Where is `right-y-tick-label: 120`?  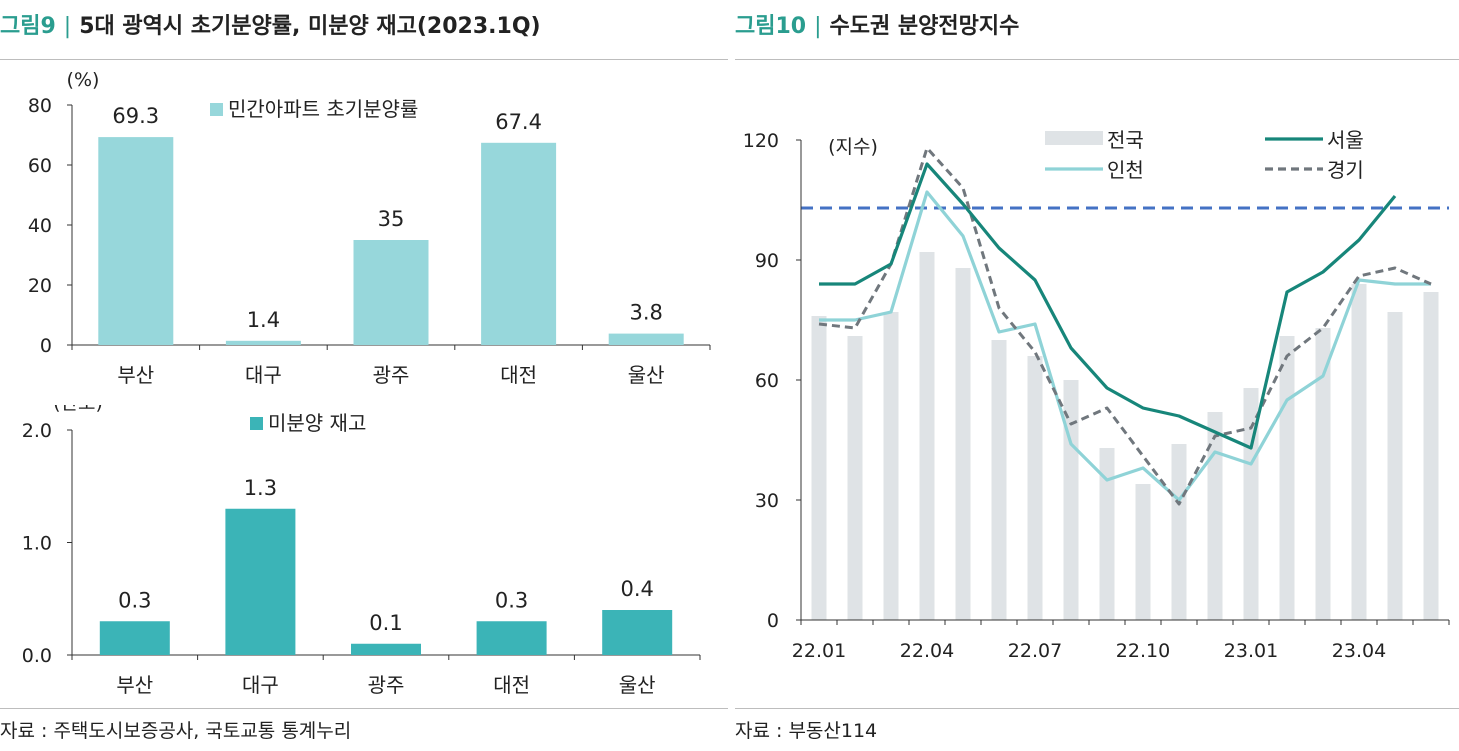
right-y-tick-label: 120 is located at coordinates (761, 141).